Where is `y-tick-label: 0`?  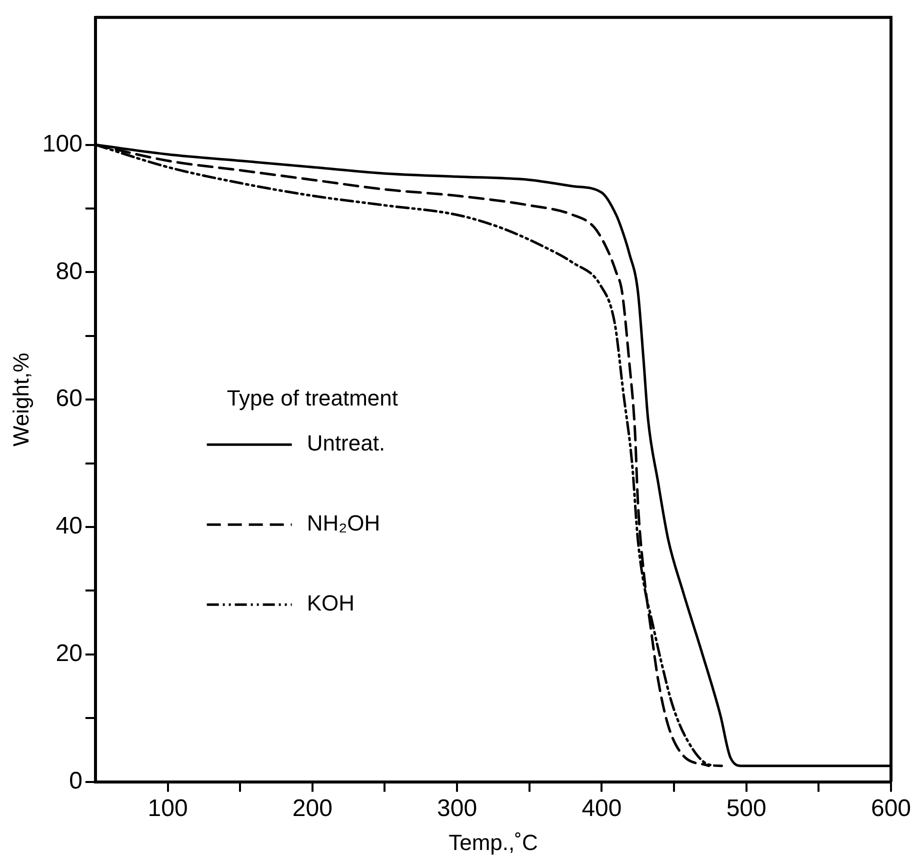 y-tick-label: 0 is located at coordinates (75, 780).